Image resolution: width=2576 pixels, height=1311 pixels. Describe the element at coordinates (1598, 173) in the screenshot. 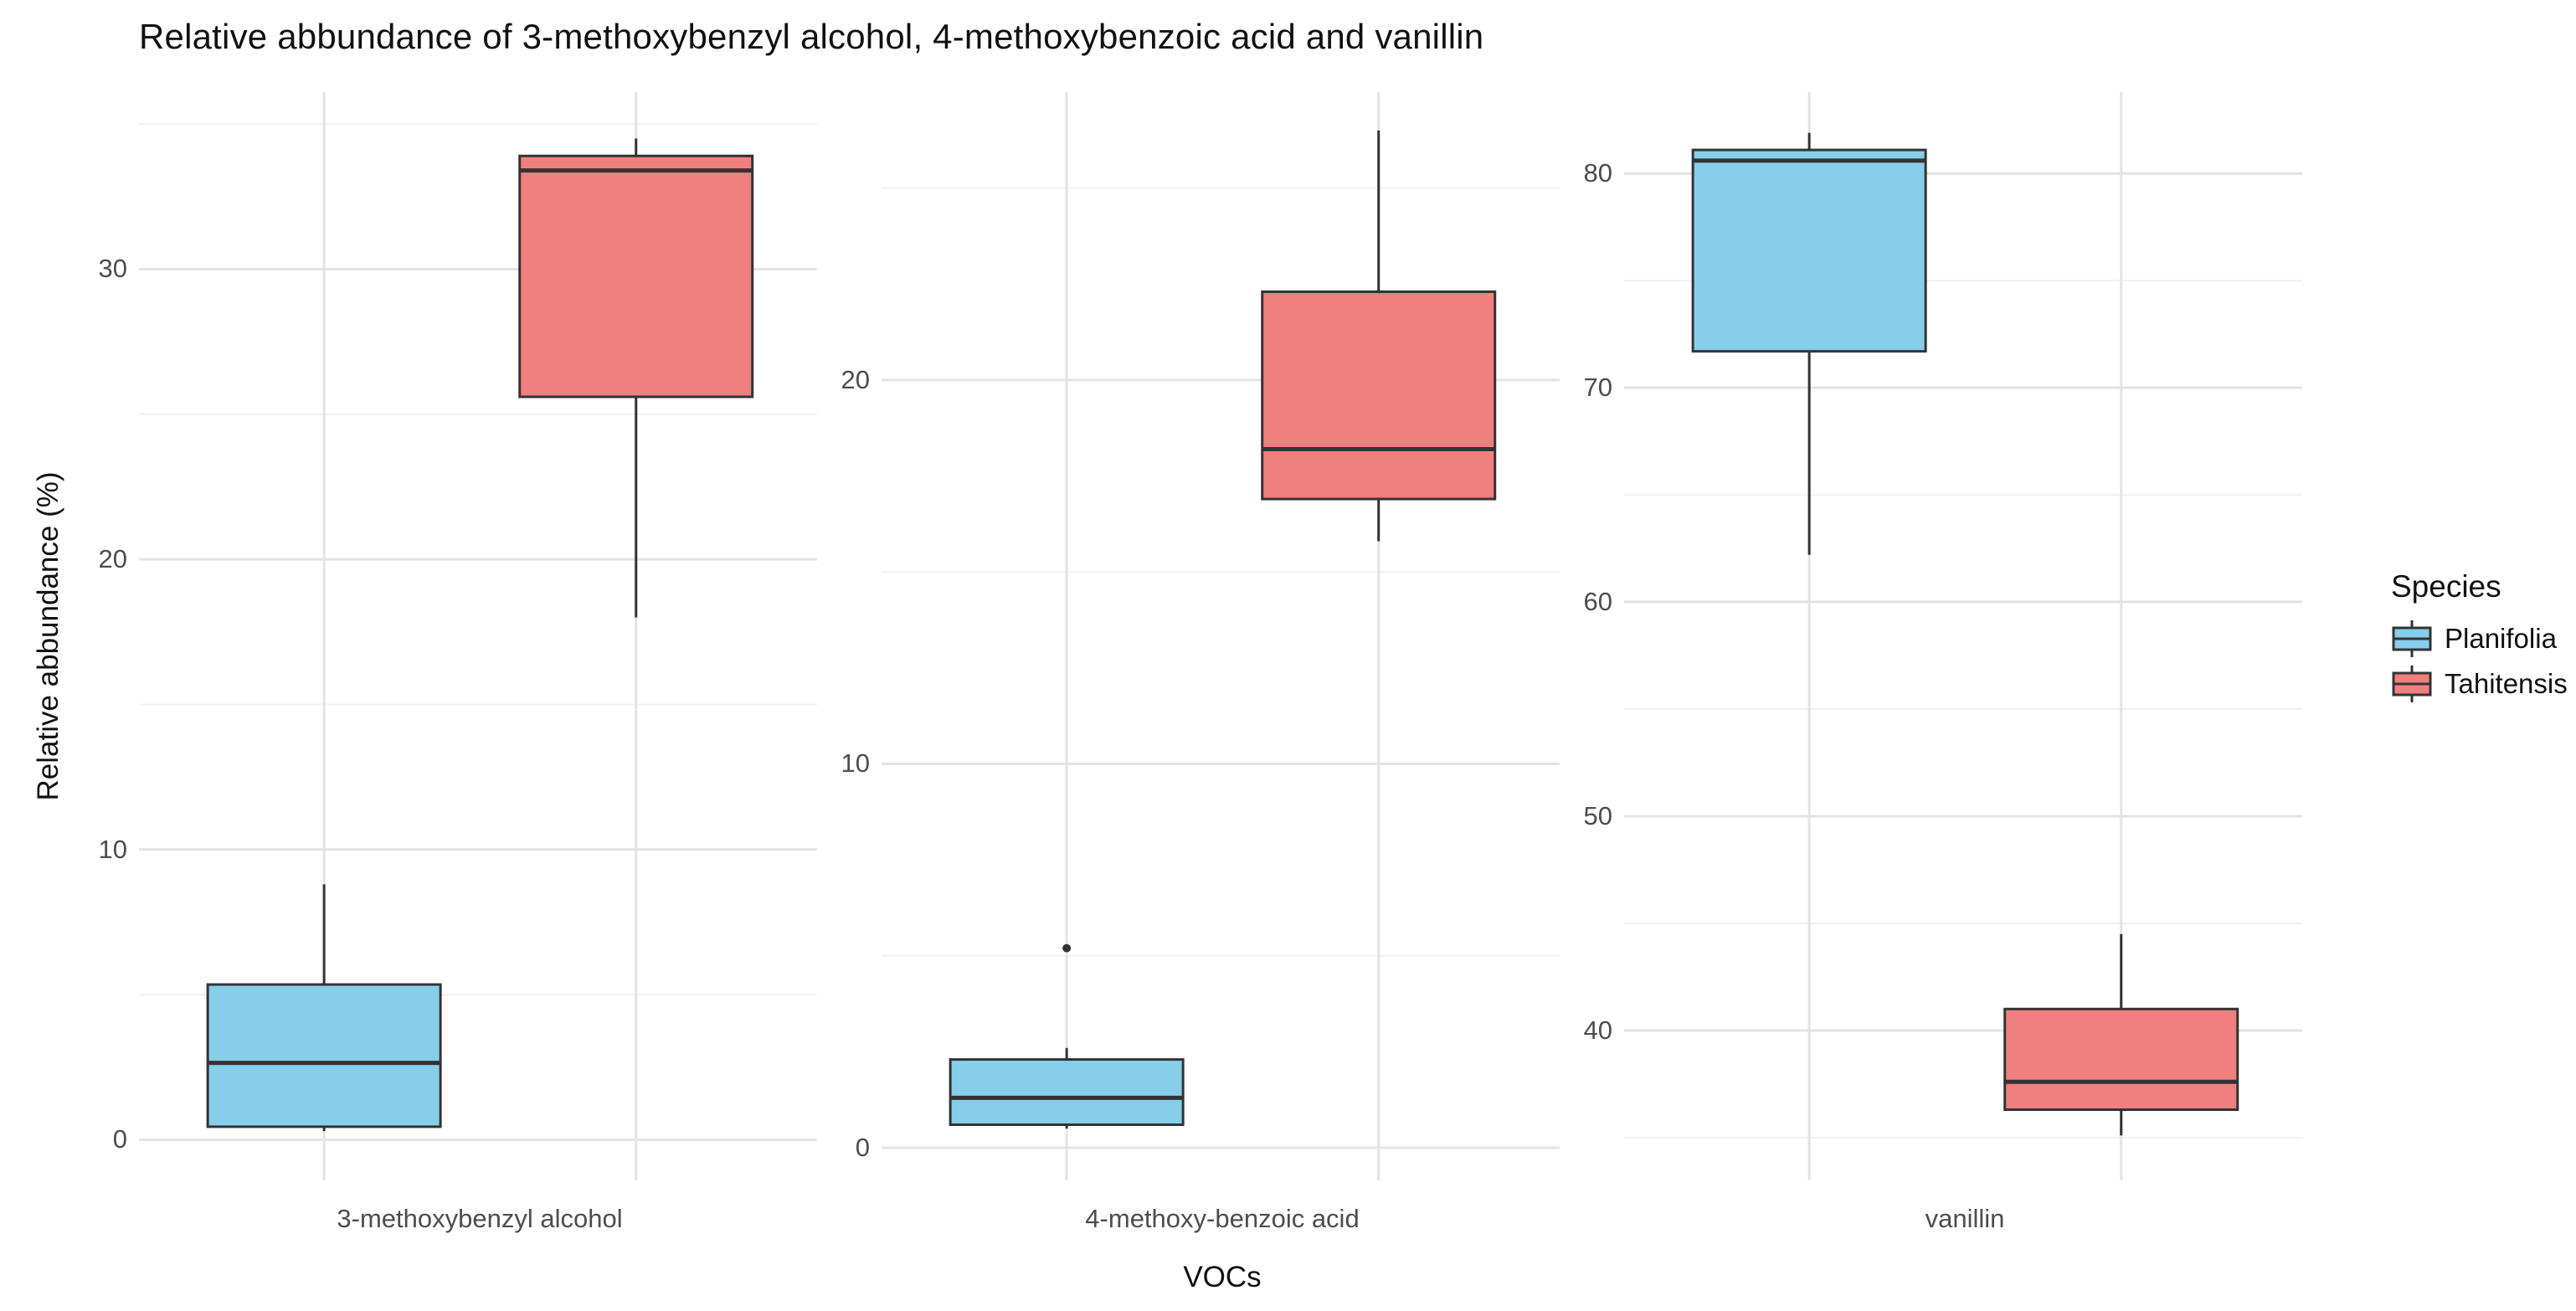

I see `y-tick-label: 80` at that location.